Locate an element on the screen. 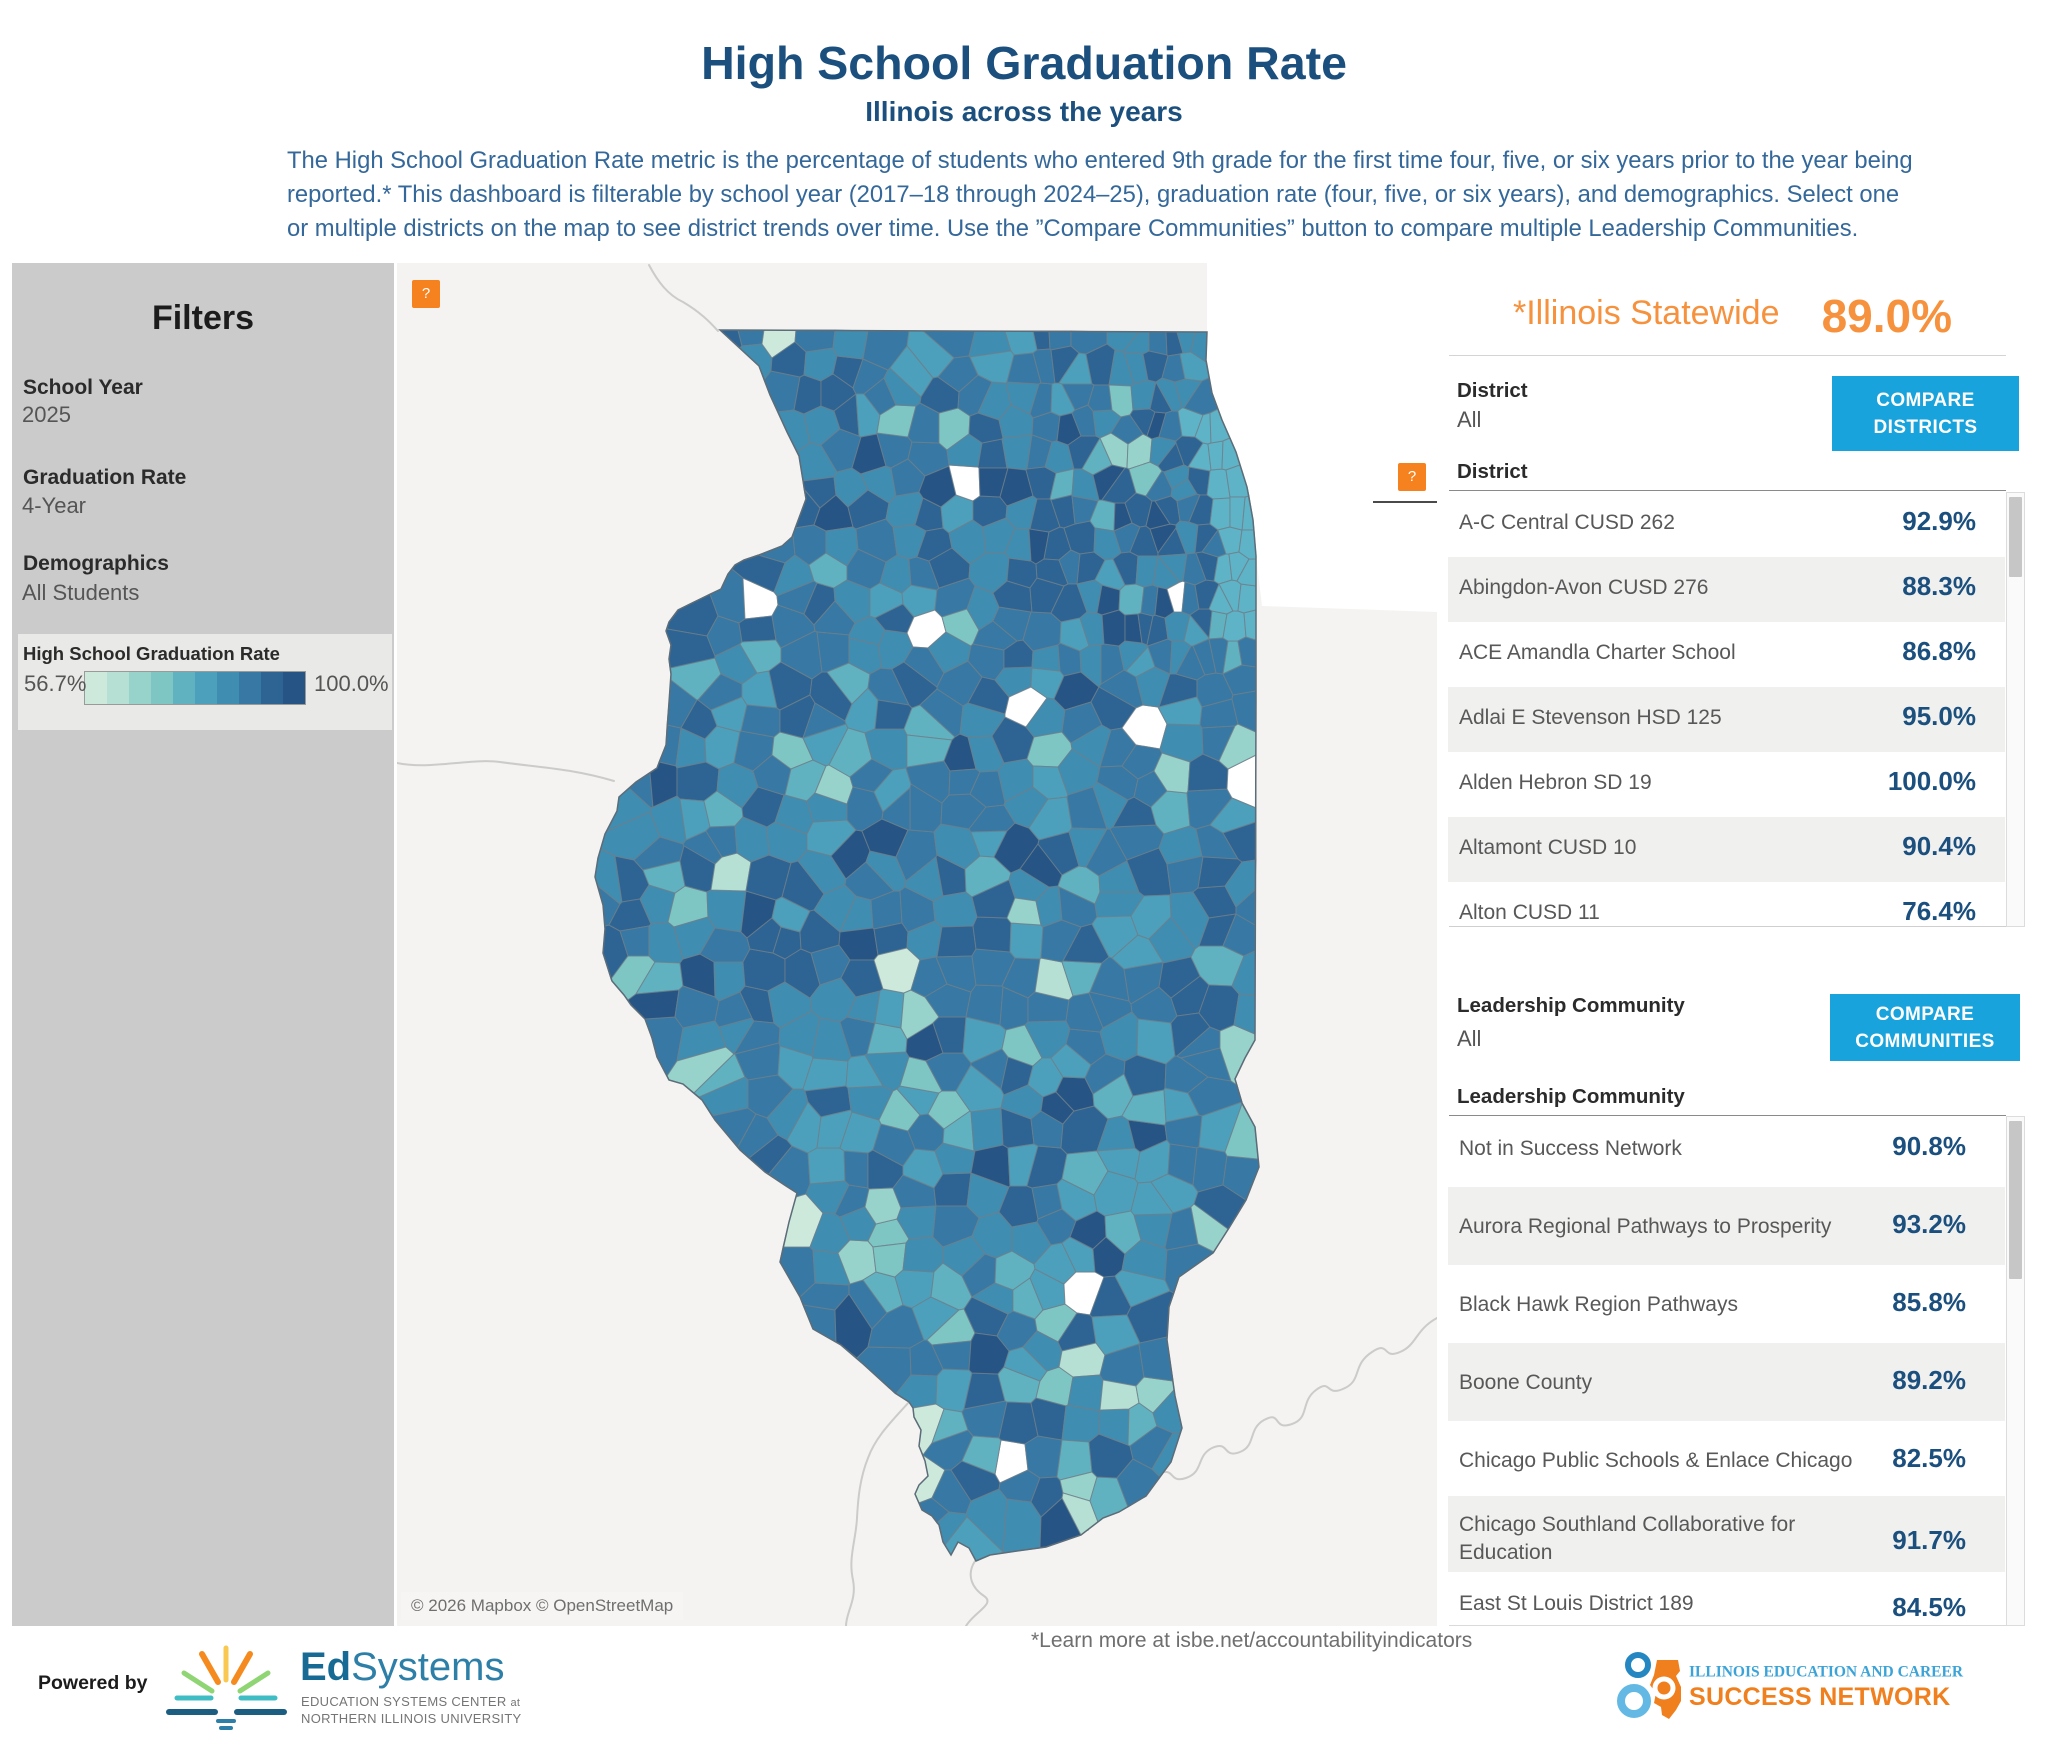 This screenshot has width=2048, height=1755. svg-text: NORTHERN ILLINOIS UNIVERSITY is located at coordinates (411, 1718).